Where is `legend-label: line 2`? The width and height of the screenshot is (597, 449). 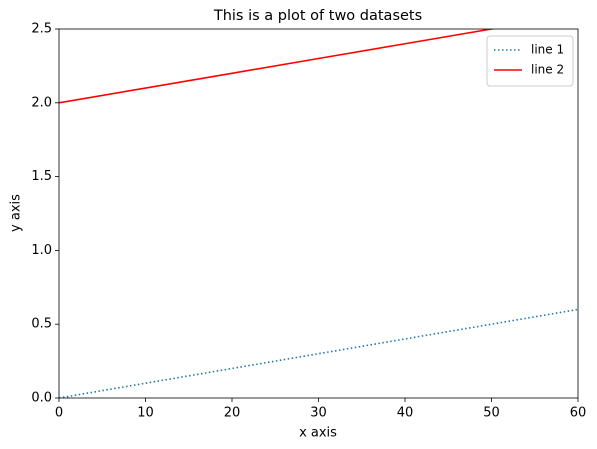
legend-label: line 2 is located at coordinates (547, 70).